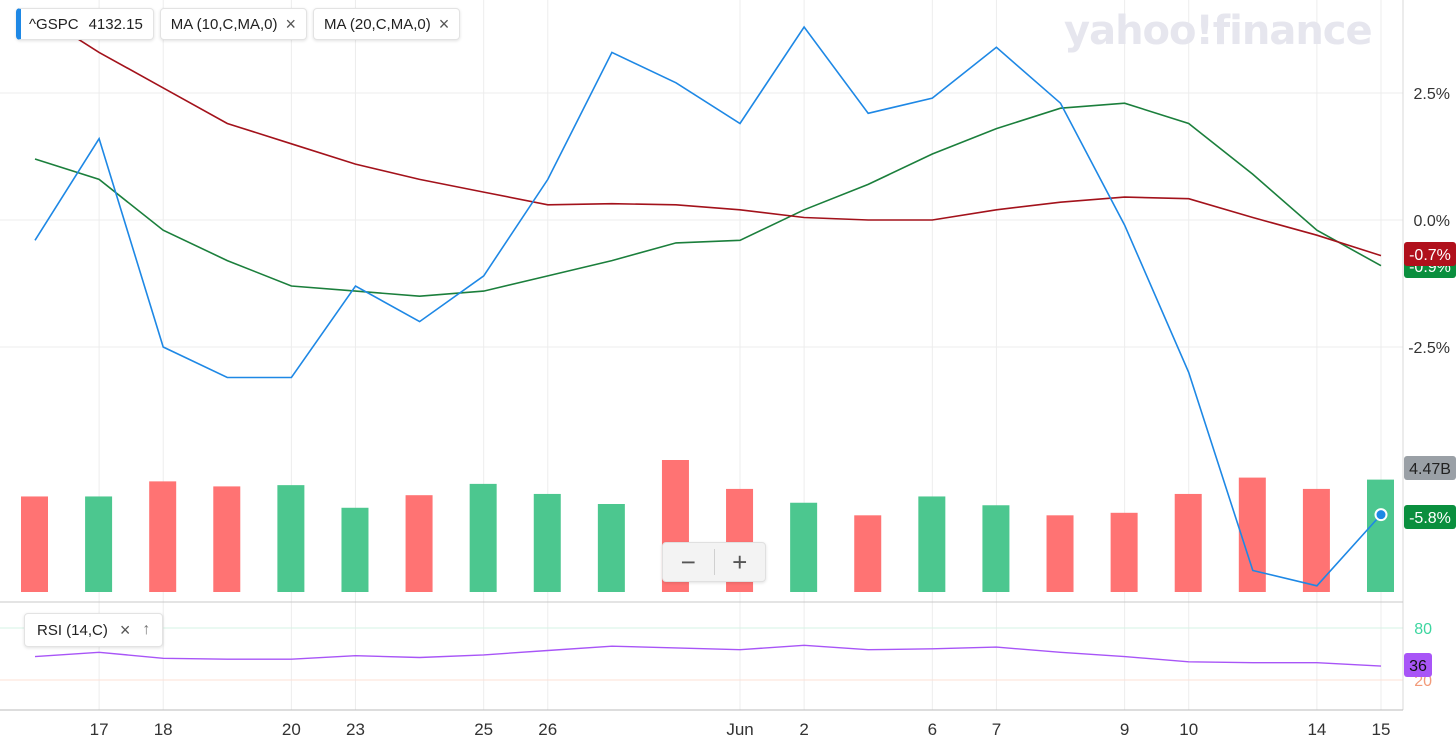 The image size is (1456, 737). I want to click on badge-rsi: 36, so click(1418, 666).